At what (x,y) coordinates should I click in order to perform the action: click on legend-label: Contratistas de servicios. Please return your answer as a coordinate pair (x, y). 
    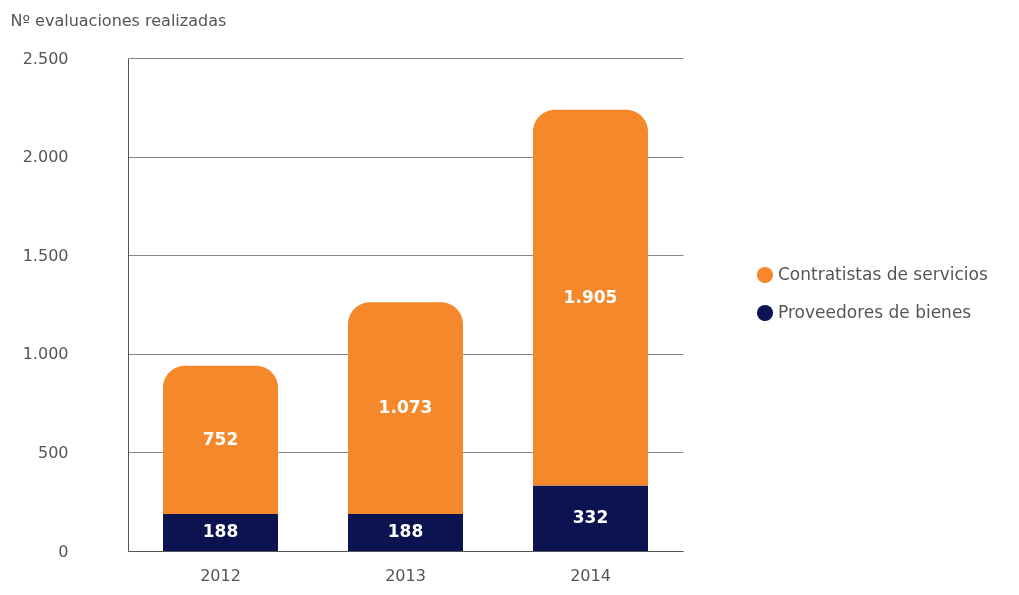
    Looking at the image, I should click on (883, 274).